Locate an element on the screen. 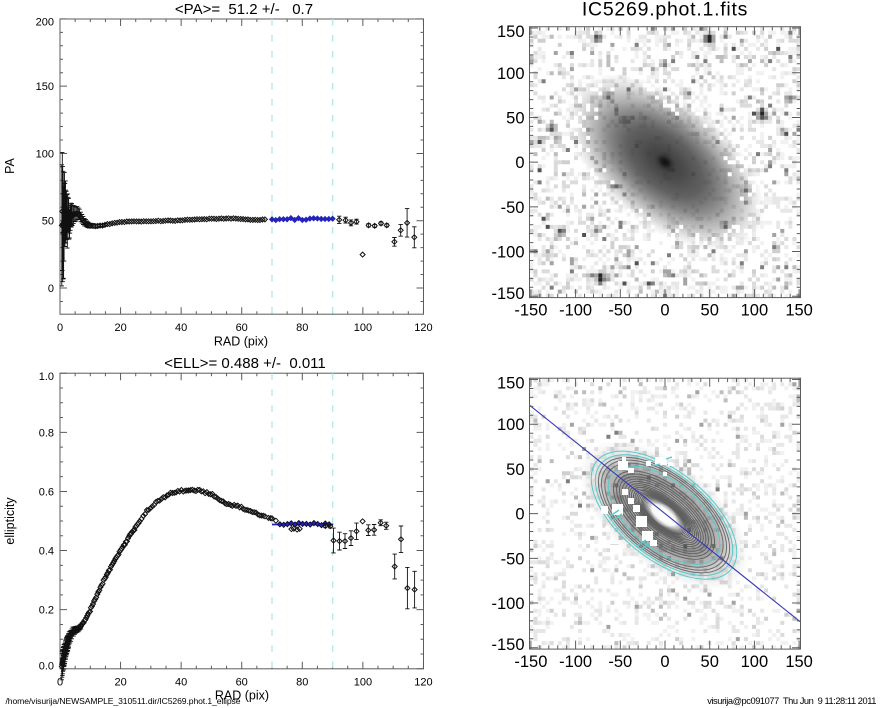  svg-text: 0.8 is located at coordinates (46, 433).